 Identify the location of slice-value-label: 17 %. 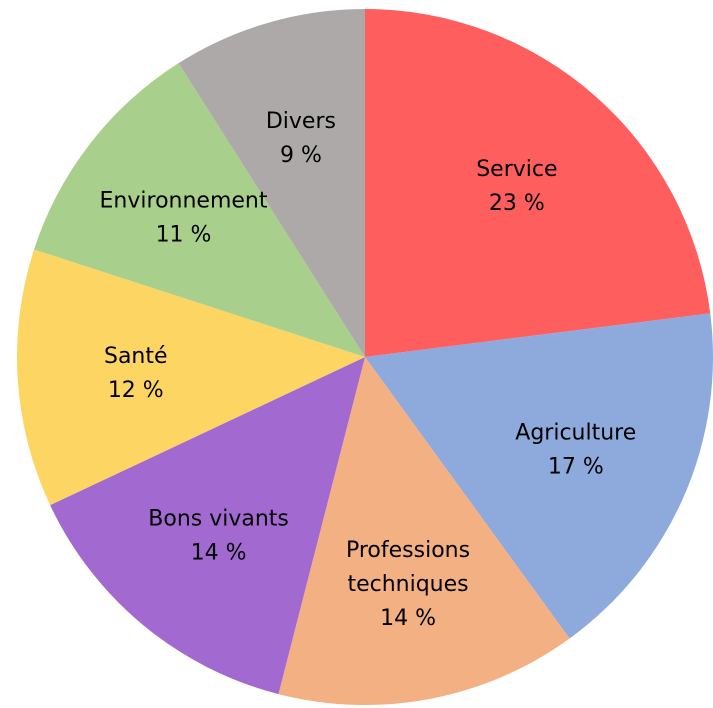
(576, 467).